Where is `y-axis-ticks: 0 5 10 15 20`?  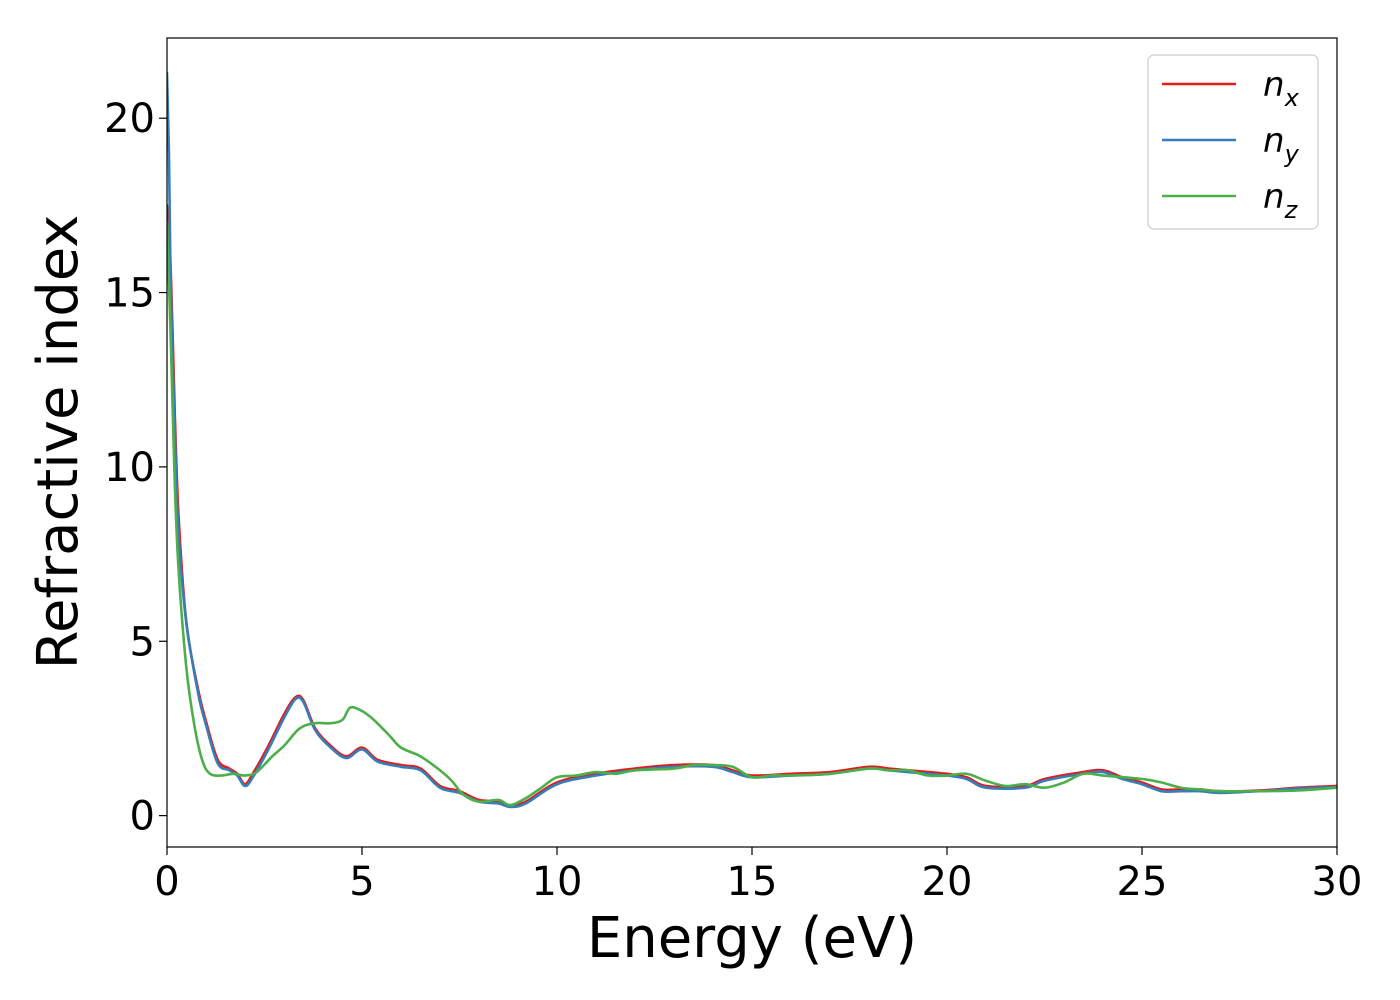
y-axis-ticks: 0 5 10 15 20 is located at coordinates (135, 468).